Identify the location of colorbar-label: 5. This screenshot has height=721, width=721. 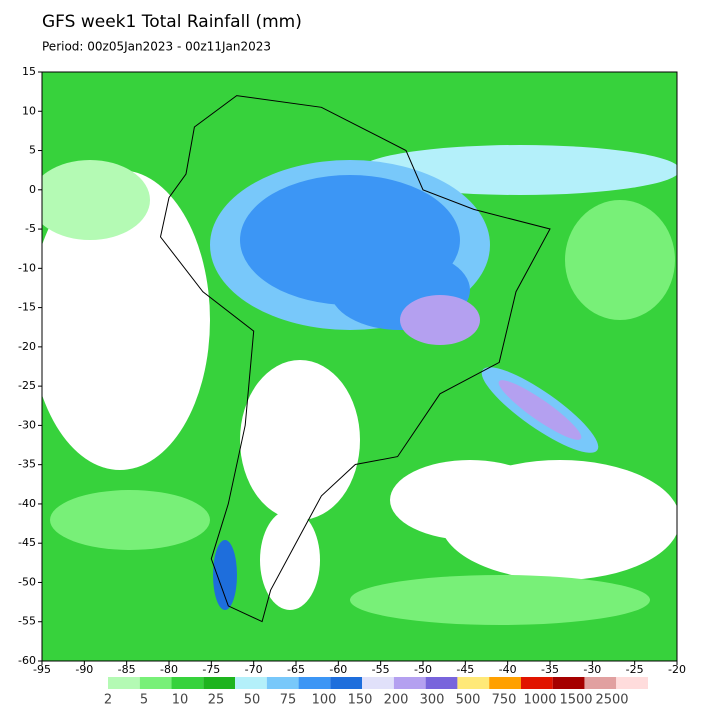
(144, 700).